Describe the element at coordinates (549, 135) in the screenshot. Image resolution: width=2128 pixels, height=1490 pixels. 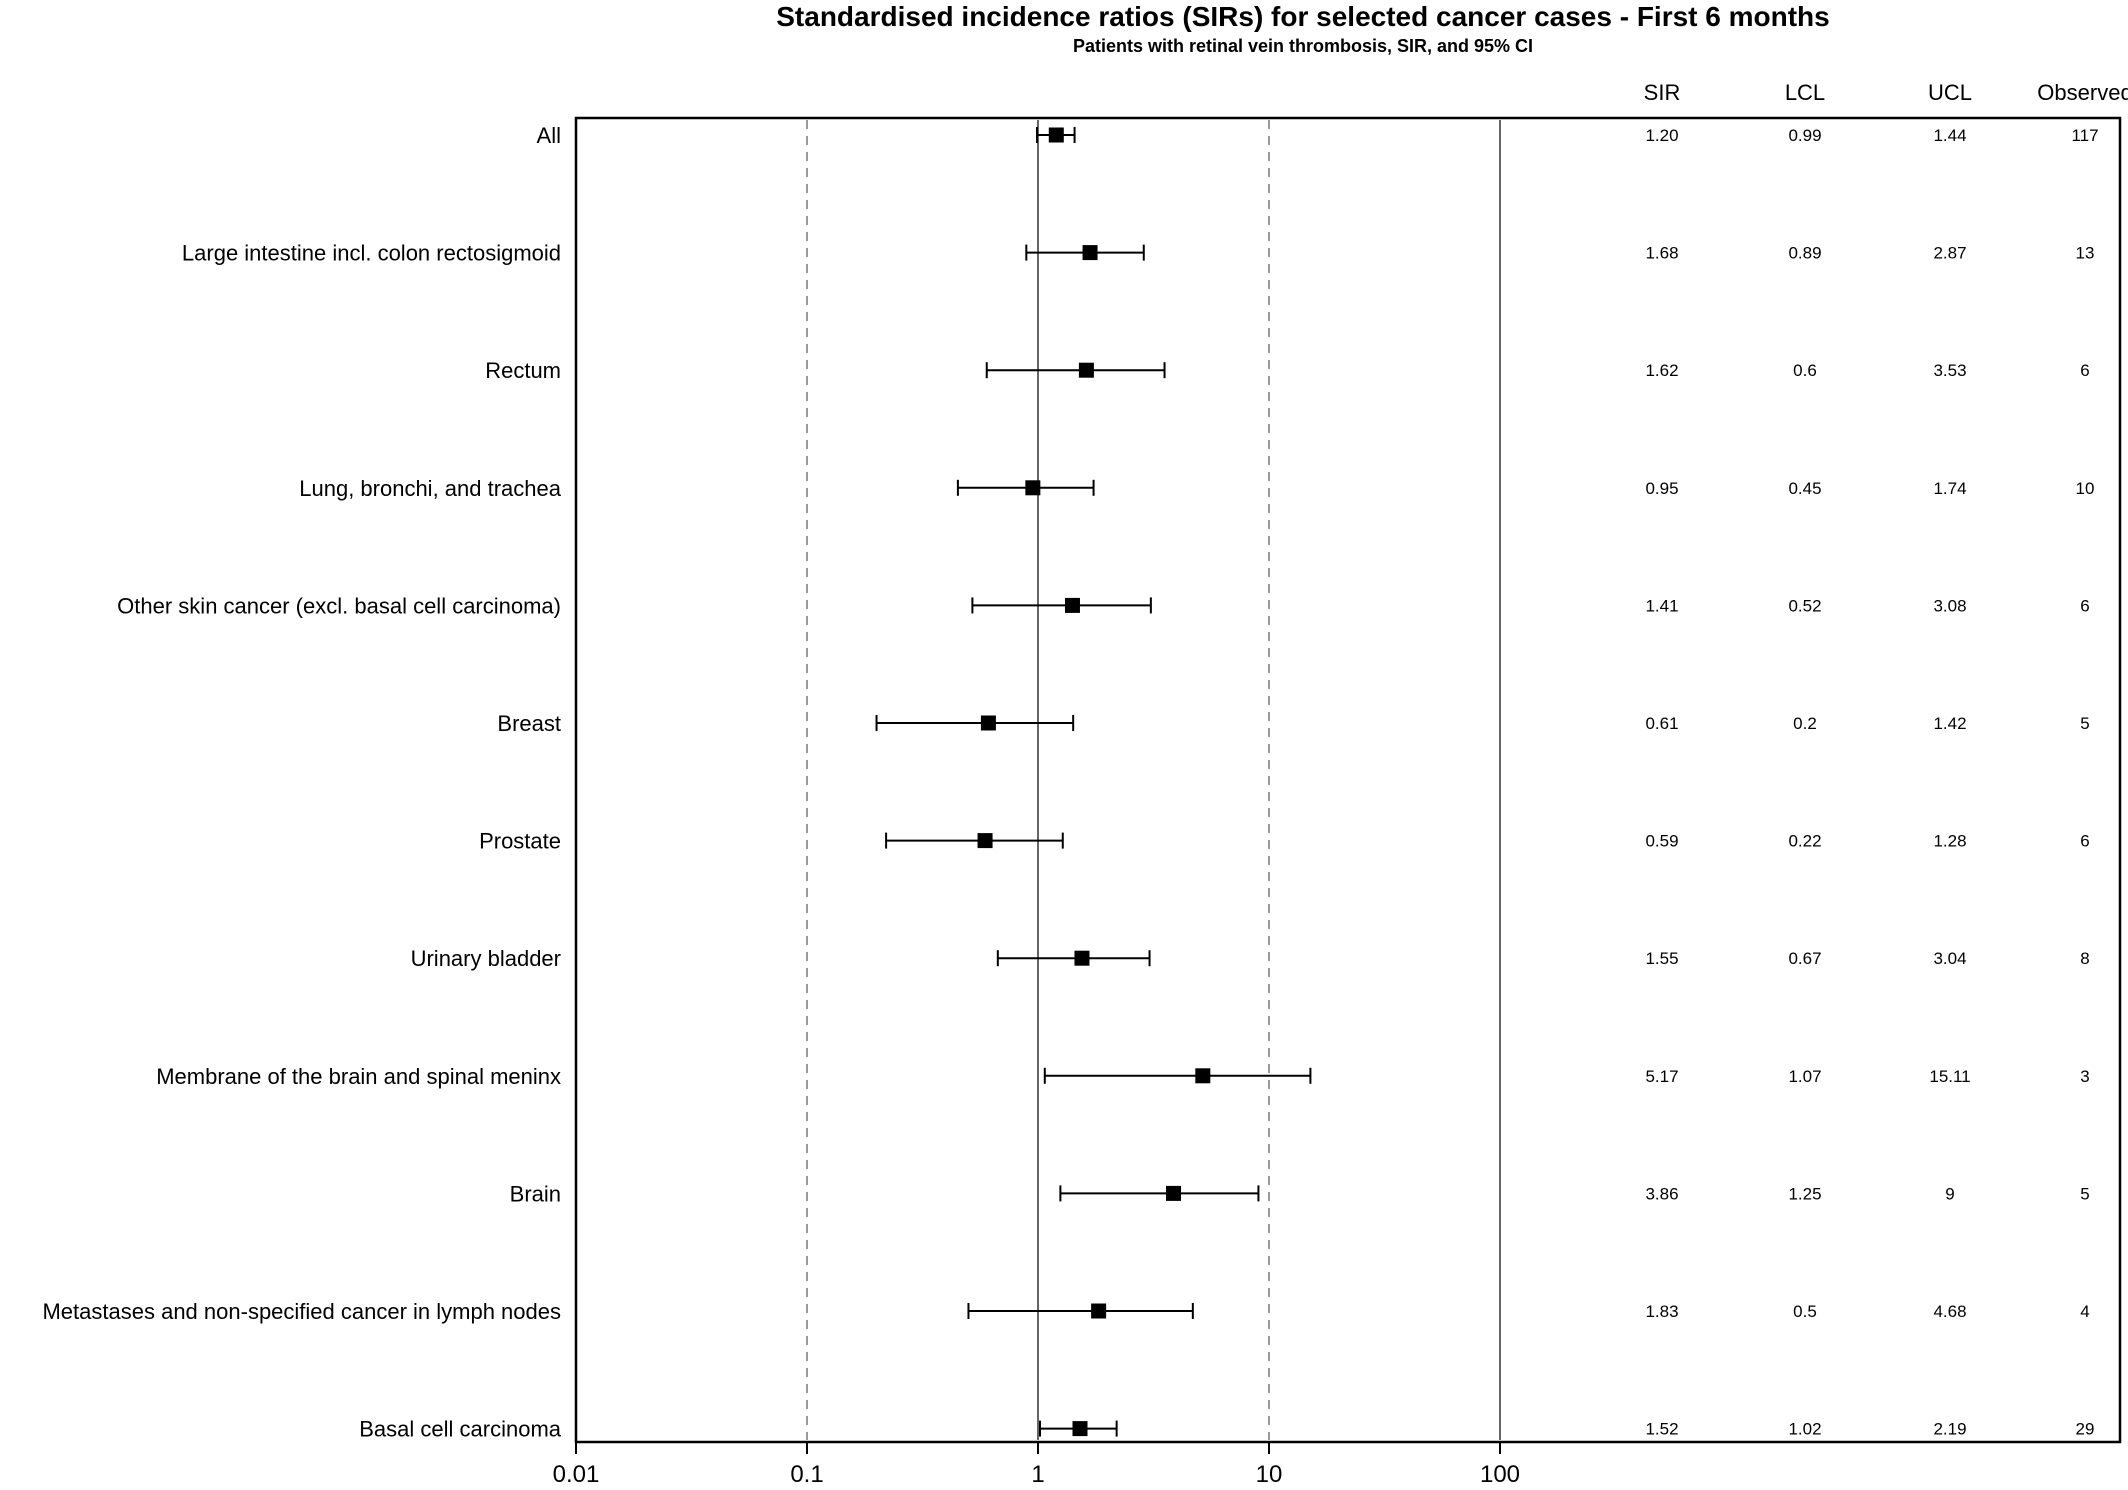
I see `row-label: All` at that location.